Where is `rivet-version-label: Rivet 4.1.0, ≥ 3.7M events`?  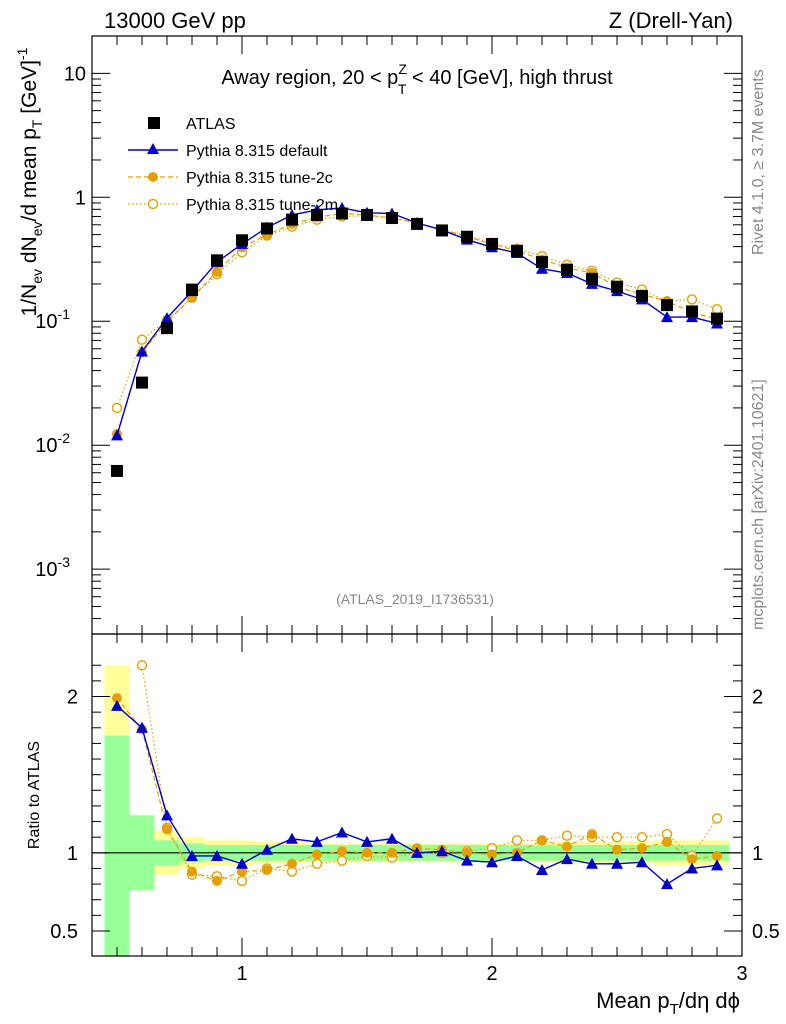
rivet-version-label: Rivet 4.1.0, ≥ 3.7M events is located at coordinates (758, 162).